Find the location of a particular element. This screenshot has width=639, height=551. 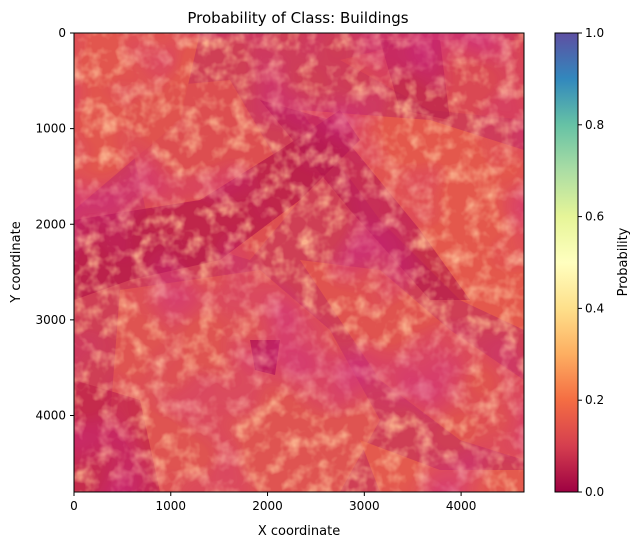

y-axis: 0 1000 2000 3000 4000 is located at coordinates (54, 224).